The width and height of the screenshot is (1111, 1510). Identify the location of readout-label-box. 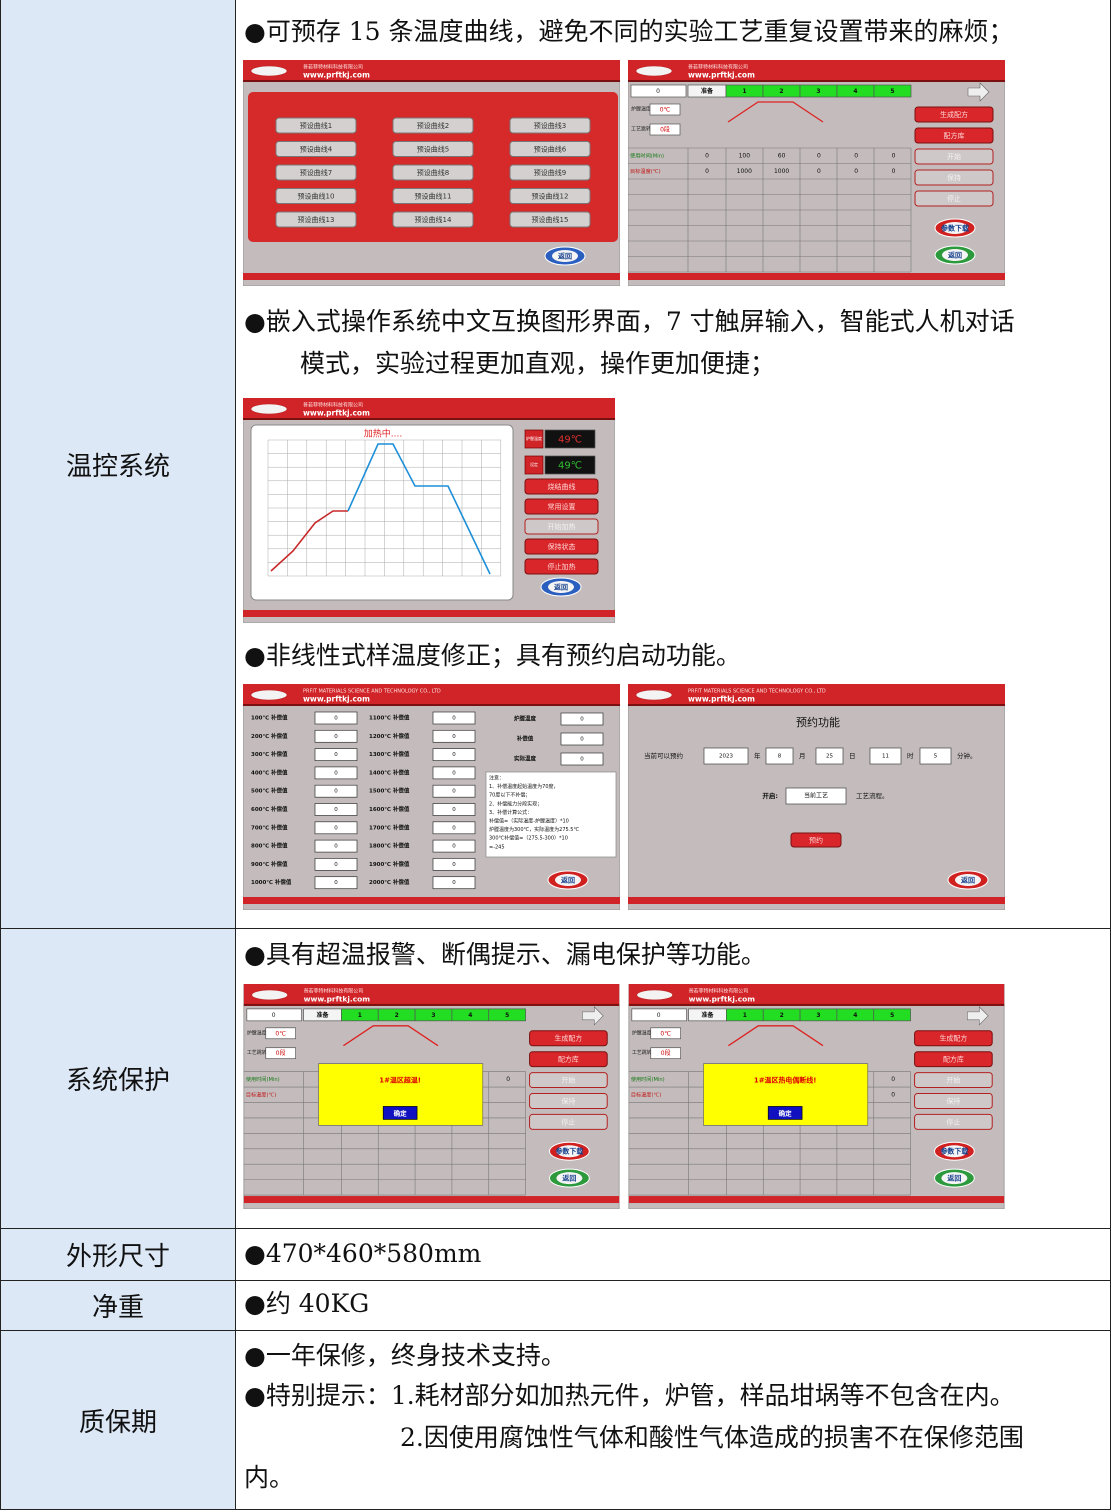
(534, 439).